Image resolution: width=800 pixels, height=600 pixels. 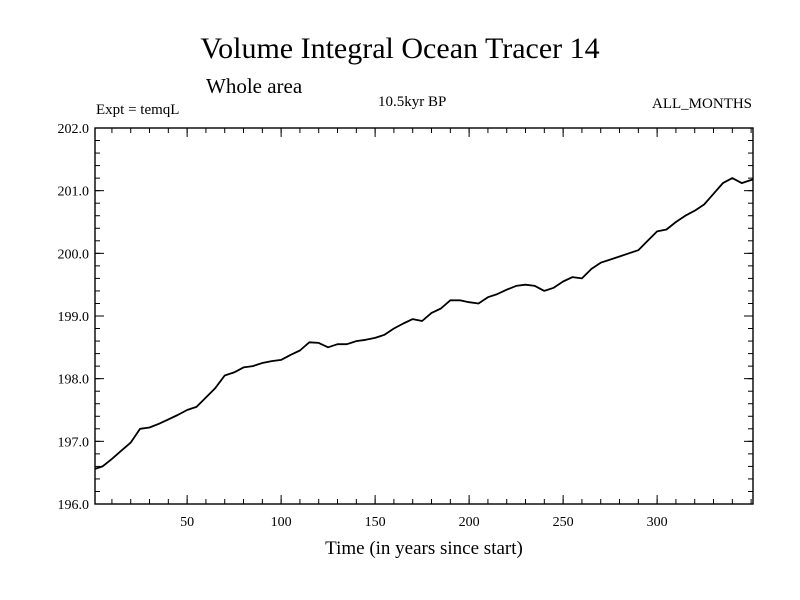 I want to click on x-tick-label: 250, so click(x=563, y=522).